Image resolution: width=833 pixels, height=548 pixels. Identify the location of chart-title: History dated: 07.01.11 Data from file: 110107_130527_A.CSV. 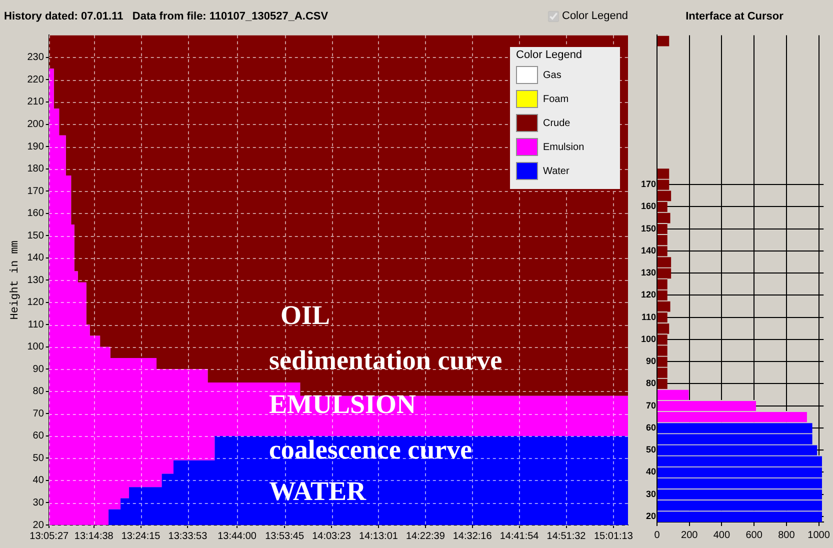
(166, 16).